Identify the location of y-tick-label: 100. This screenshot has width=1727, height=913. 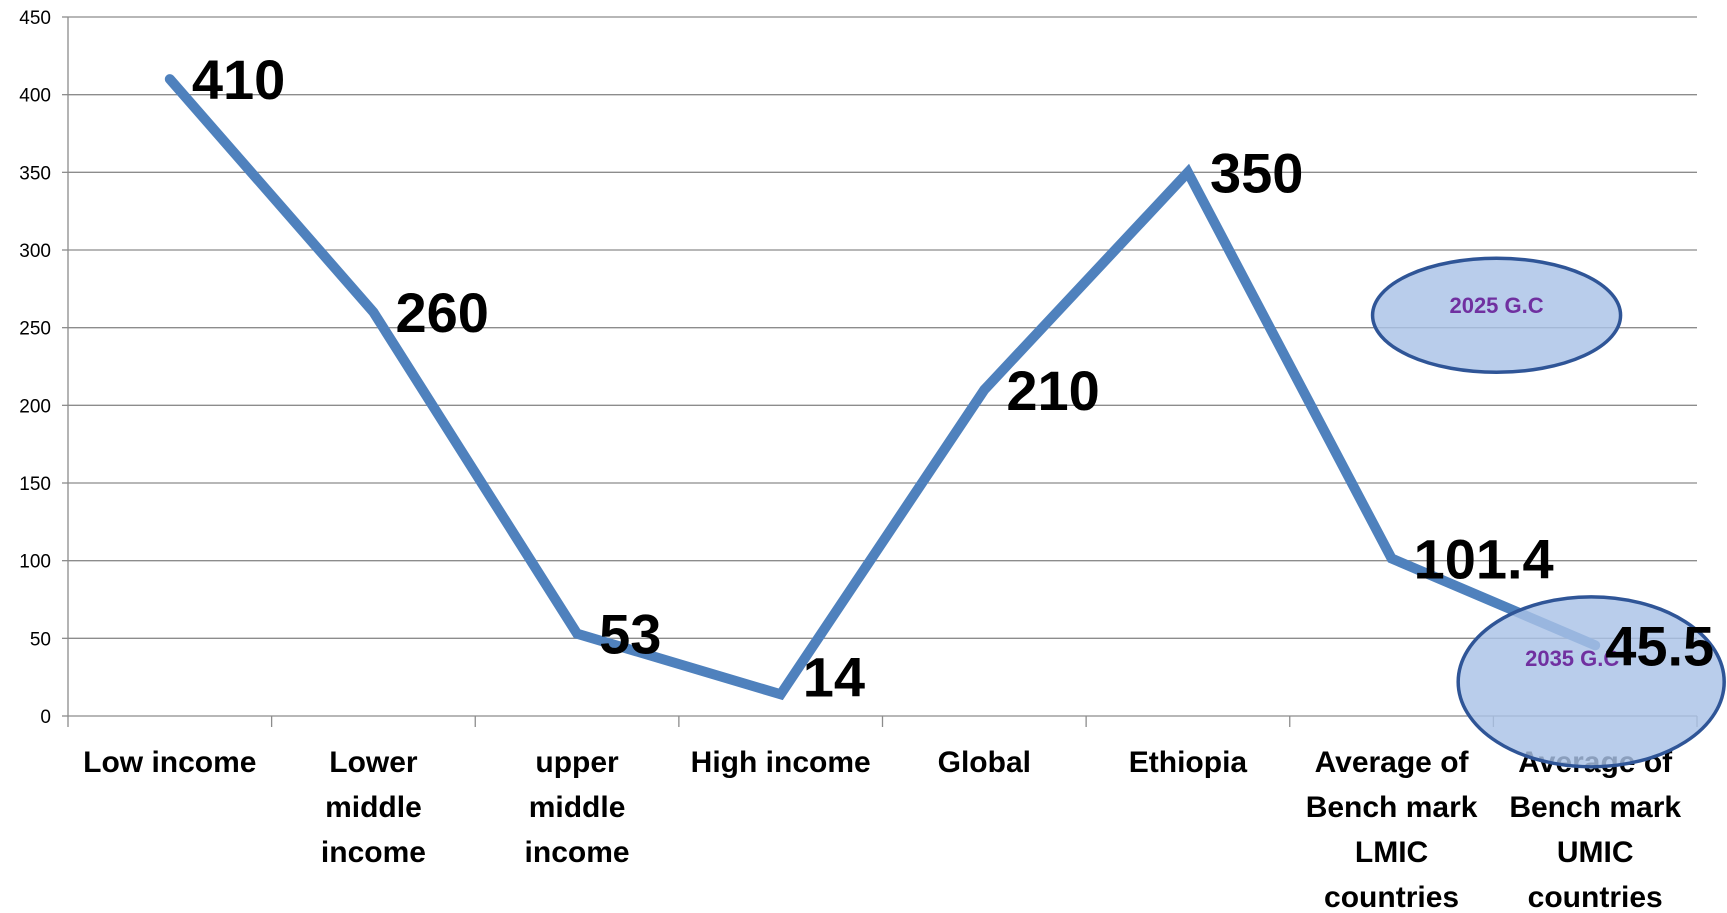
(35, 562).